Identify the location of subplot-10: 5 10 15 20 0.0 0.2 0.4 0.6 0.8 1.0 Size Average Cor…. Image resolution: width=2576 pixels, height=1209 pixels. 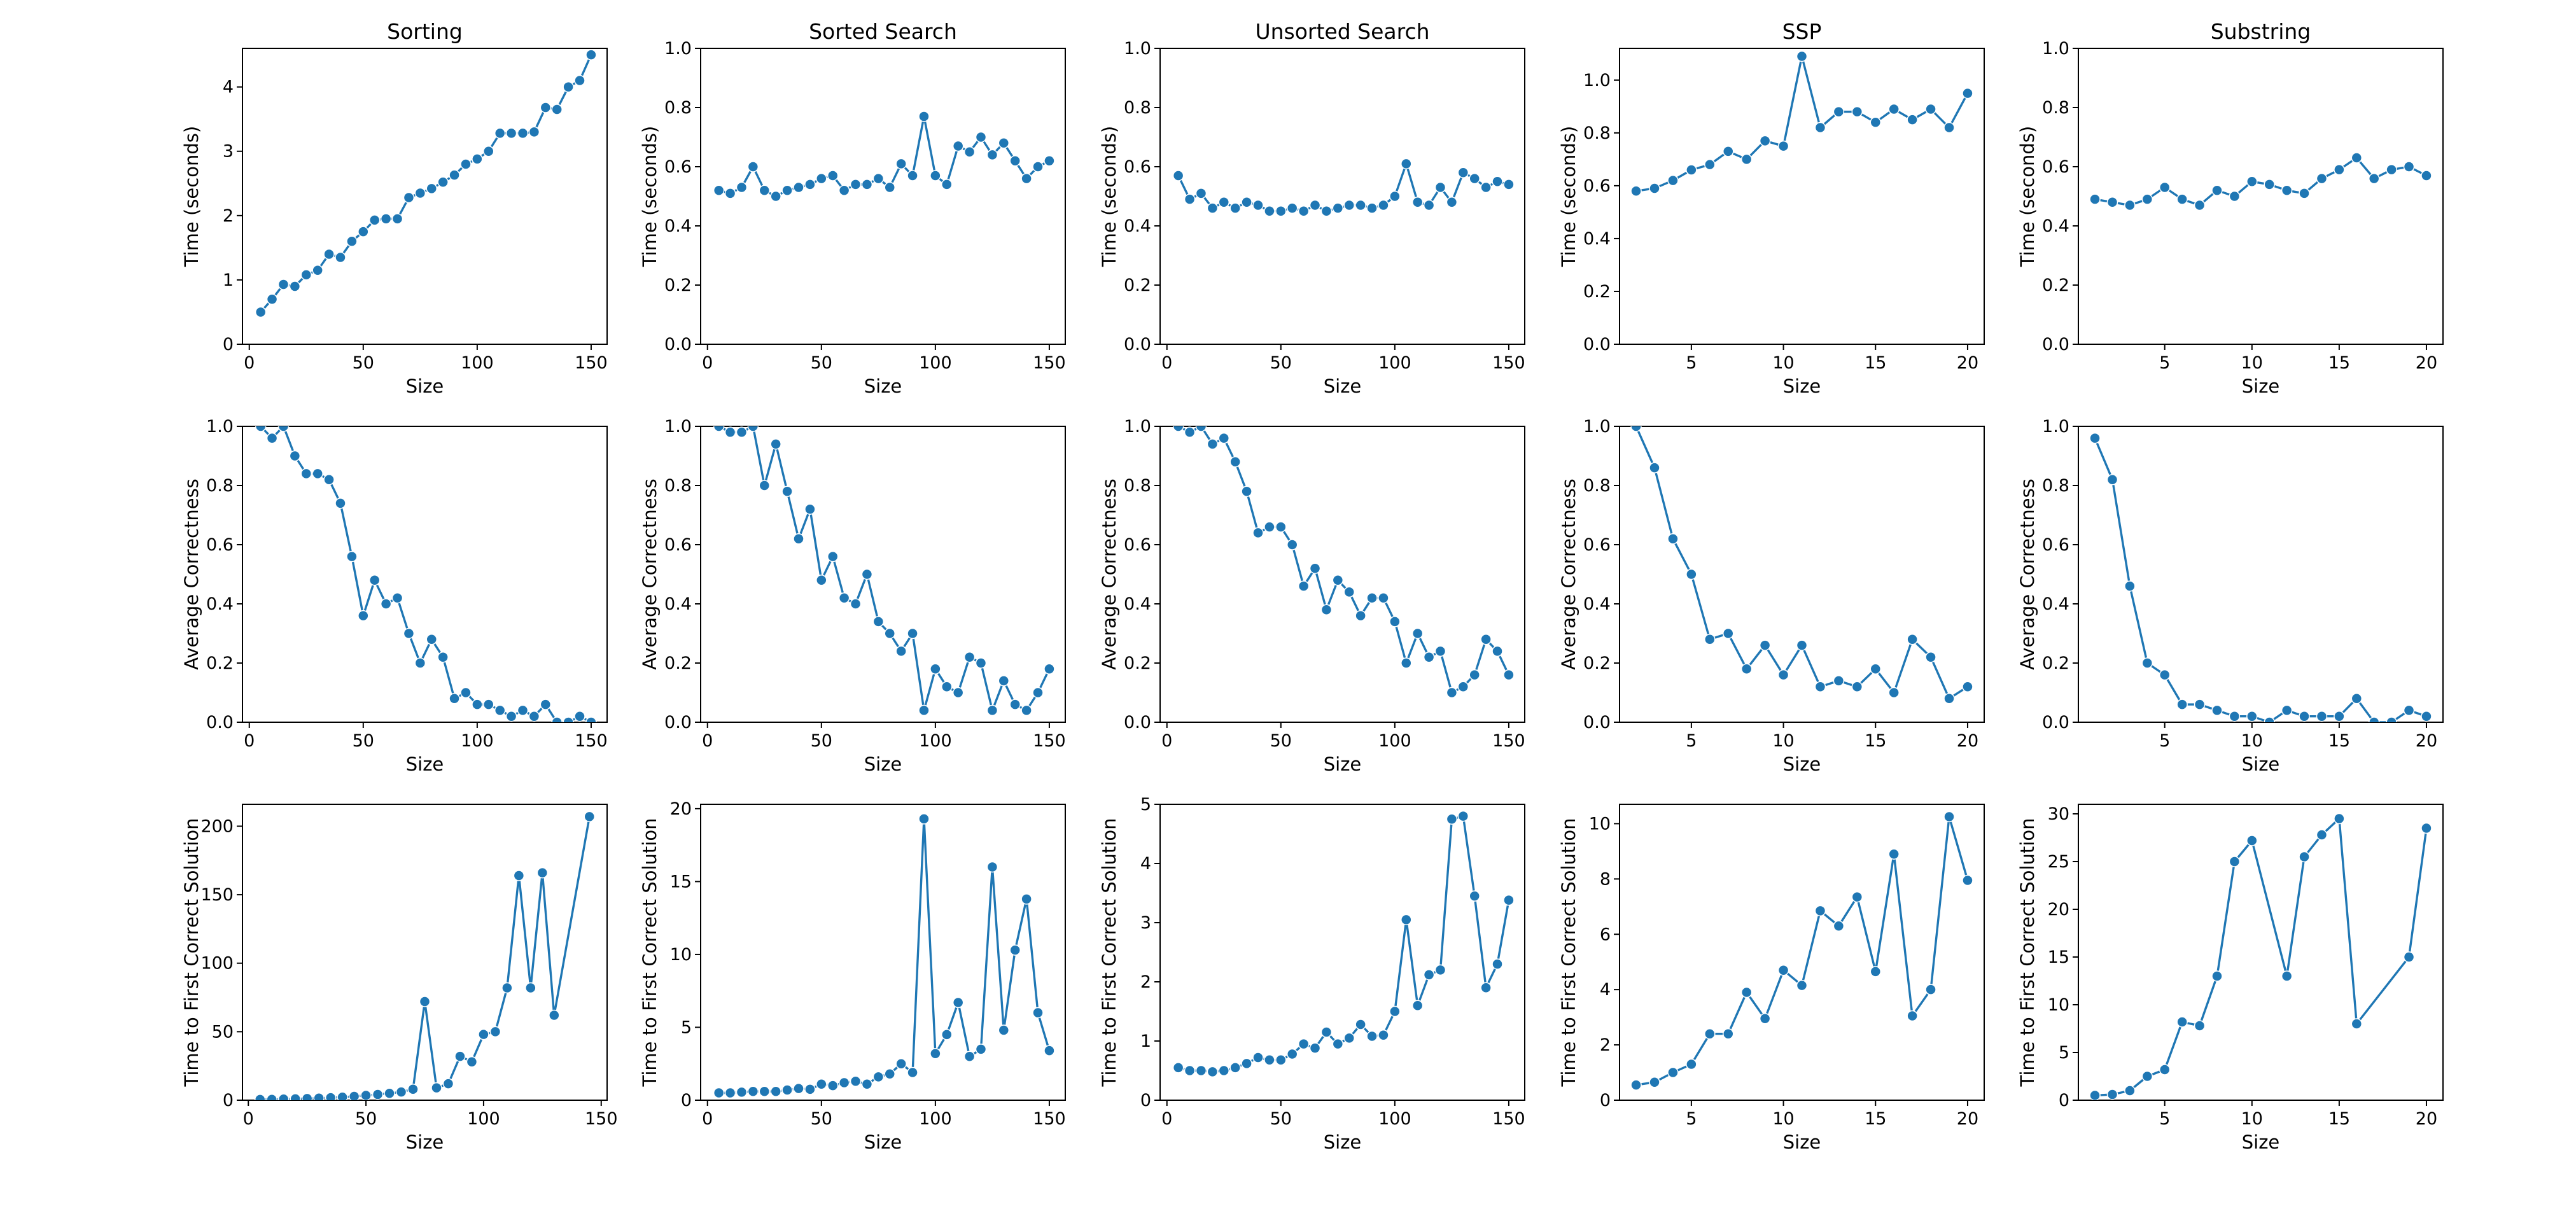
(2230, 596).